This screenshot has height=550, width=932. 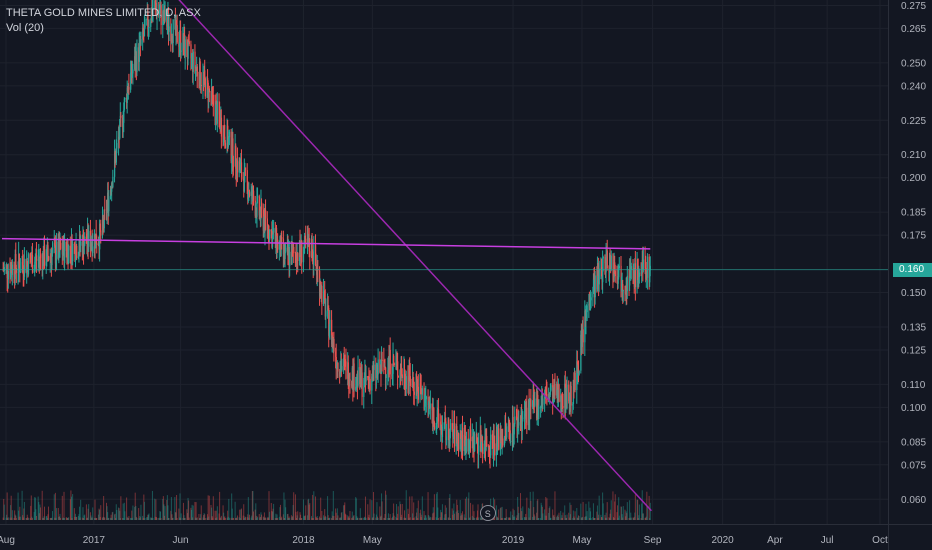 I want to click on time-axis: Aug 2017 Jun 2018 May 2019 May Sep 2020 Apr Jul Oct, so click(x=466, y=535).